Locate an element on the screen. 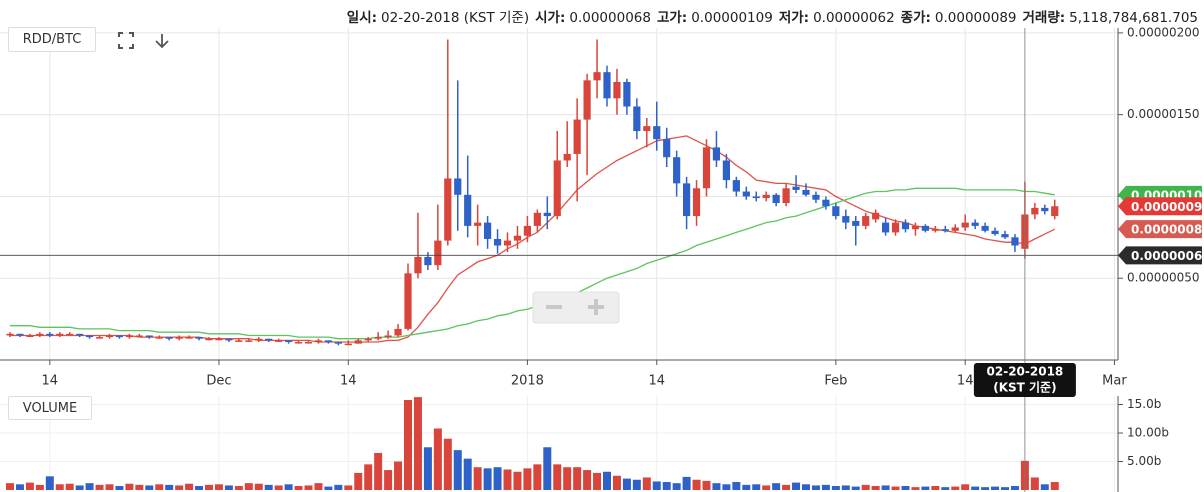  zoom-out is located at coordinates (554, 307).